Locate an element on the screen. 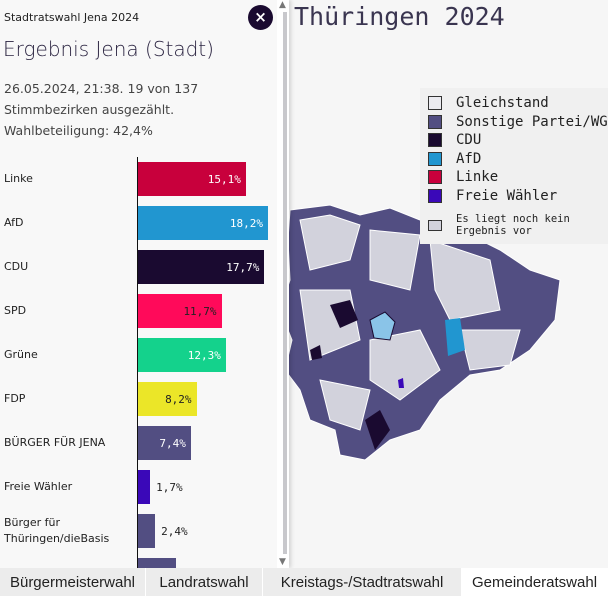  close-button: × is located at coordinates (260, 17).